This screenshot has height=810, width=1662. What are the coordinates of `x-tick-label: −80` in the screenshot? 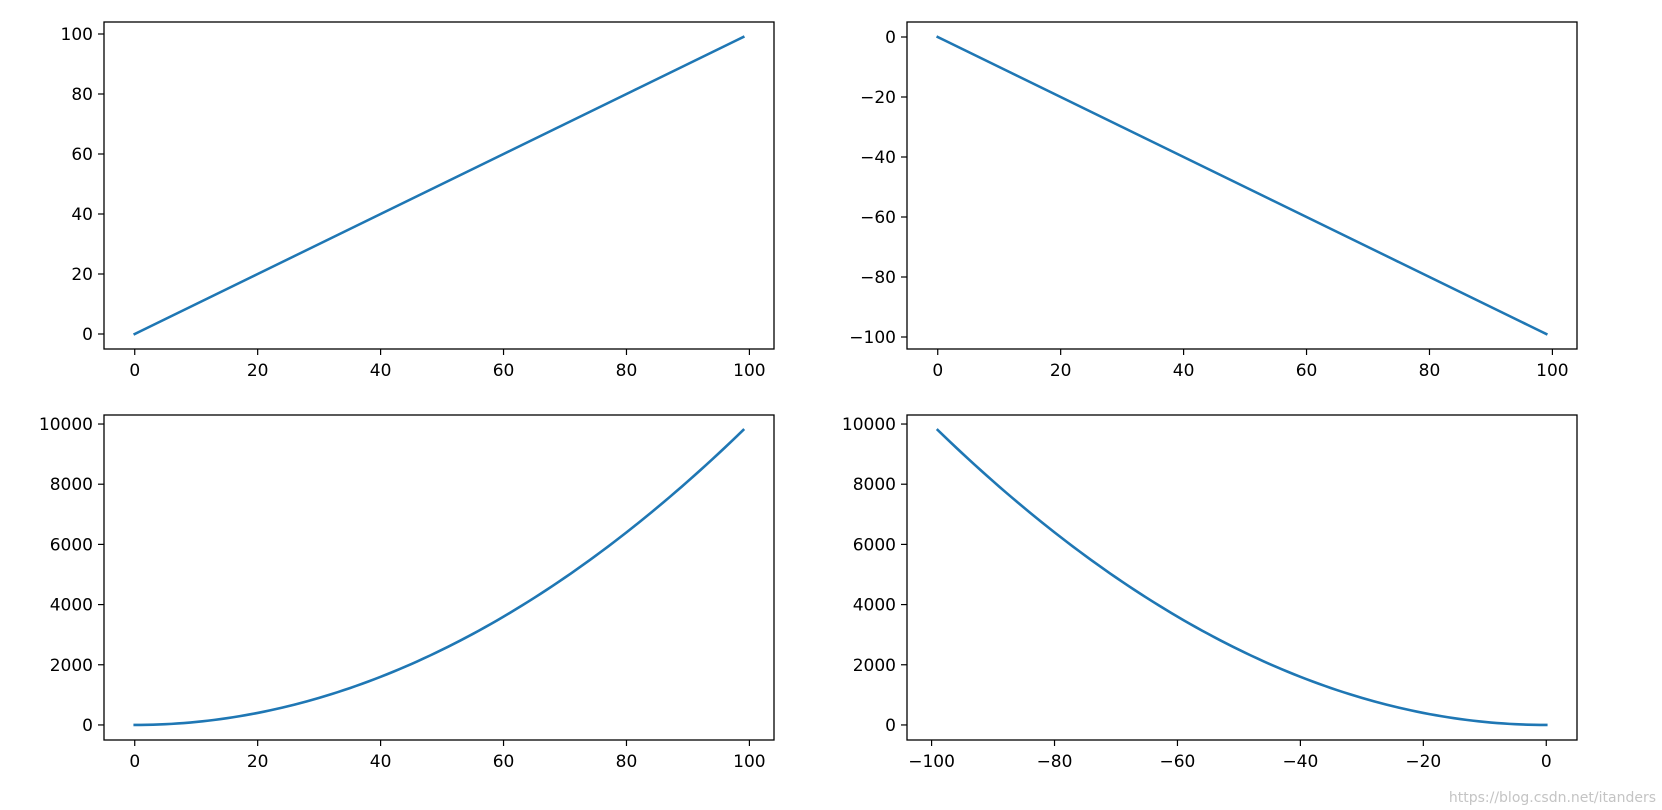 It's located at (1055, 762).